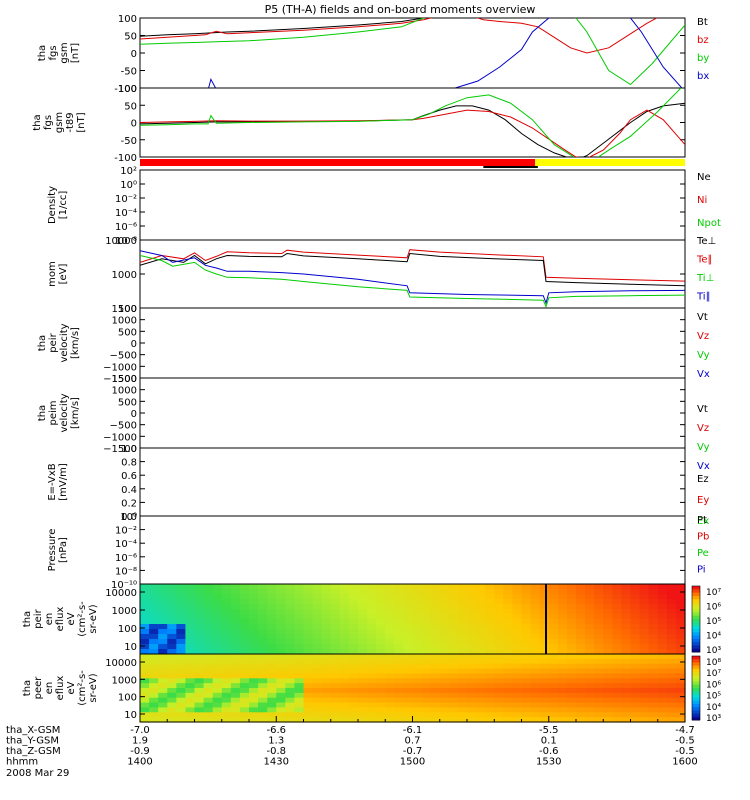  What do you see at coordinates (705, 278) in the screenshot?
I see `legend-entry: Ti⊥` at bounding box center [705, 278].